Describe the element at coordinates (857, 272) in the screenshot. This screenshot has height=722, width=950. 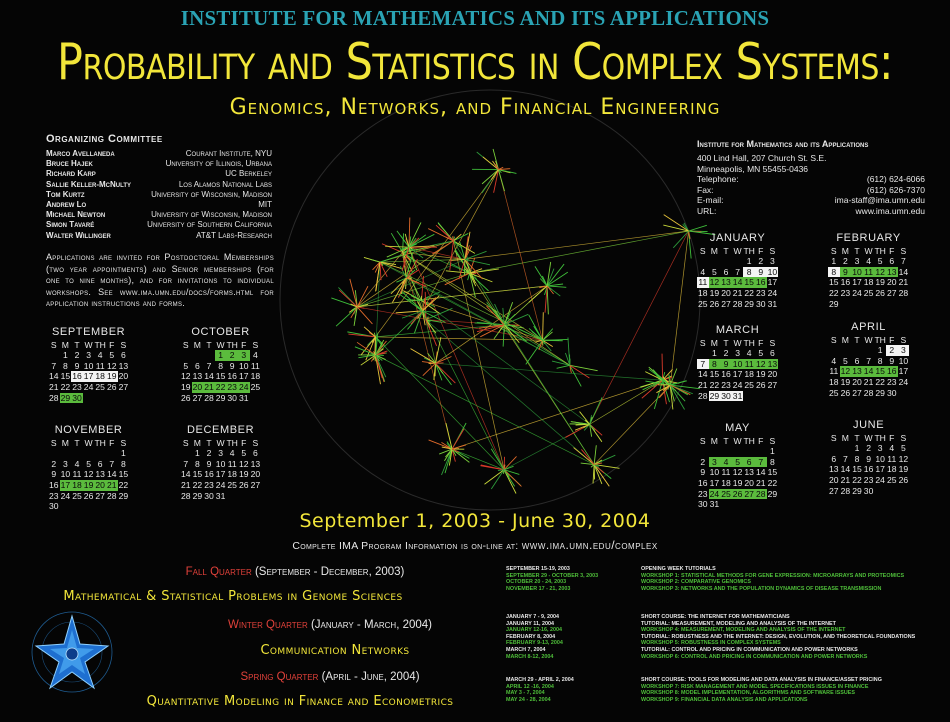
I see `workshop-day: 10` at that location.